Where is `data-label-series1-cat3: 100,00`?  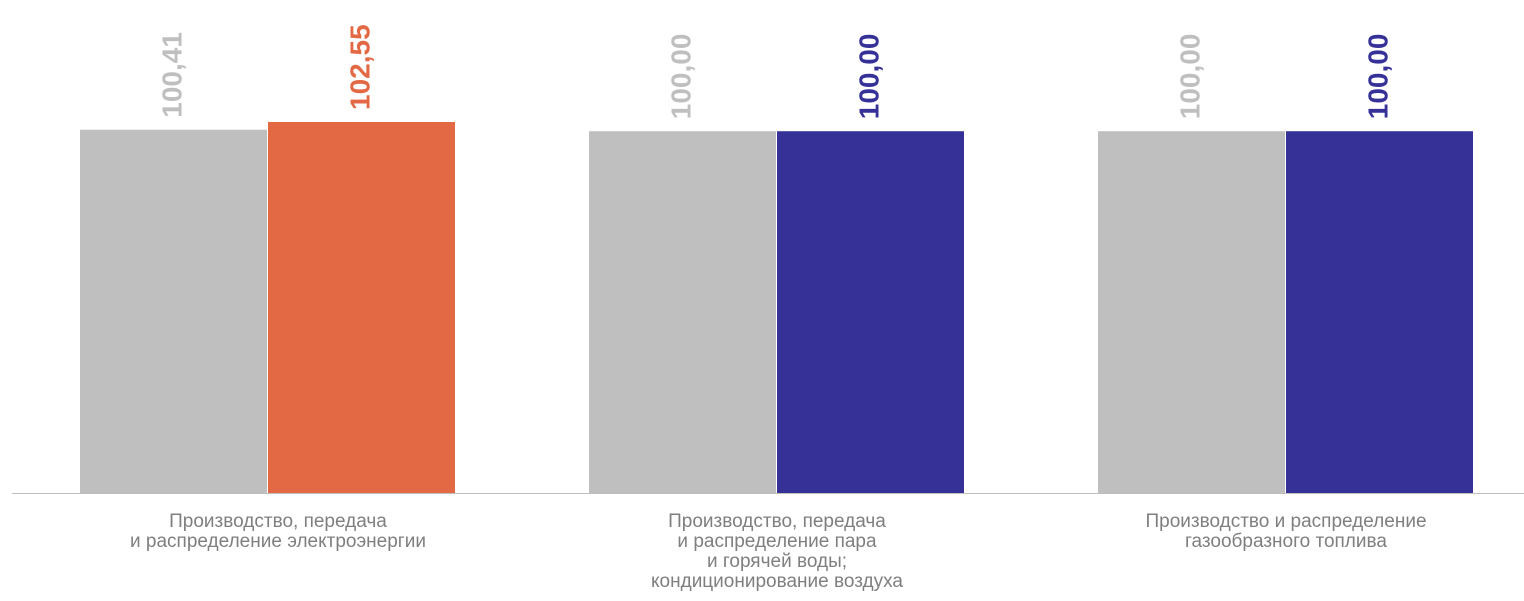 data-label-series1-cat3: 100,00 is located at coordinates (1190, 77).